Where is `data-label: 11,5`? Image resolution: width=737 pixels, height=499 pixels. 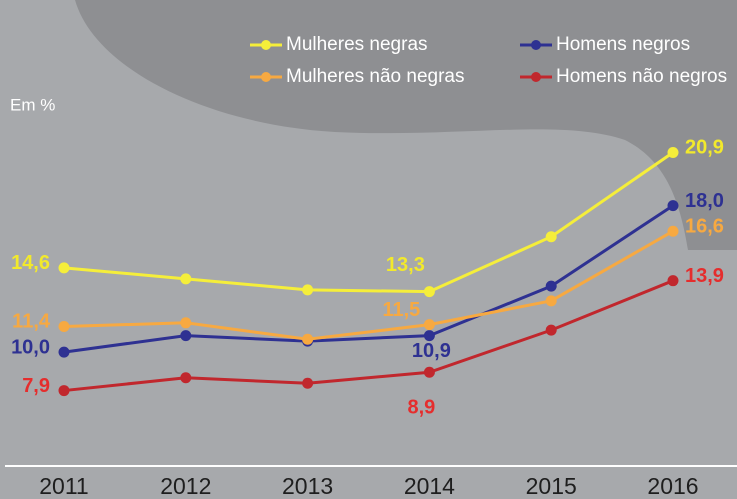
data-label: 11,5 is located at coordinates (401, 310).